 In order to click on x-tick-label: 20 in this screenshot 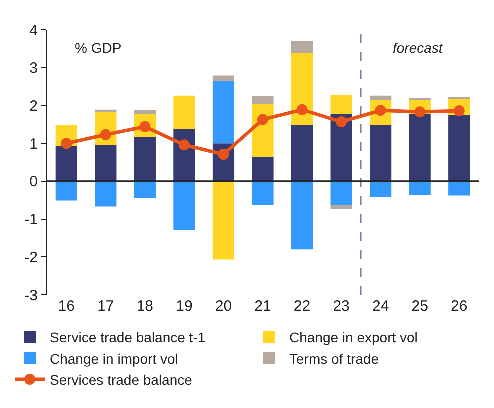, I will do `click(223, 306)`.